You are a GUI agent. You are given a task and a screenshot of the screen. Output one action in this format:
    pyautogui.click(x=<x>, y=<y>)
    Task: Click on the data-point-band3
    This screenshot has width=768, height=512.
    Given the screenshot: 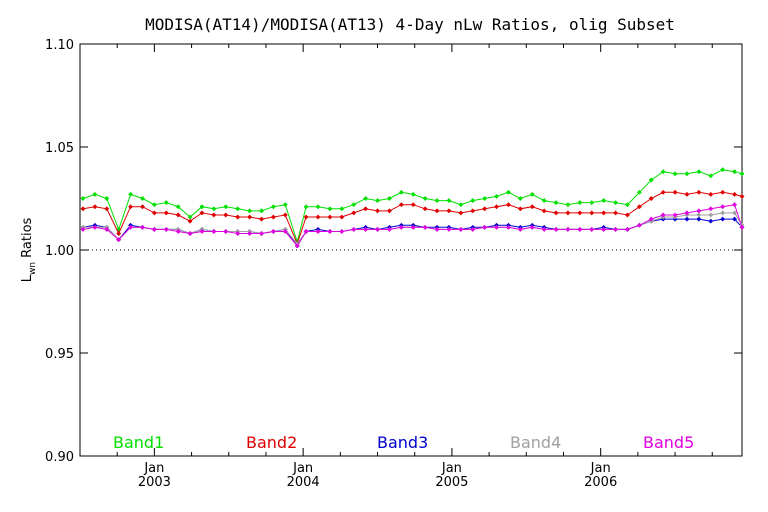 What is the action you would take?
    pyautogui.click(x=711, y=221)
    